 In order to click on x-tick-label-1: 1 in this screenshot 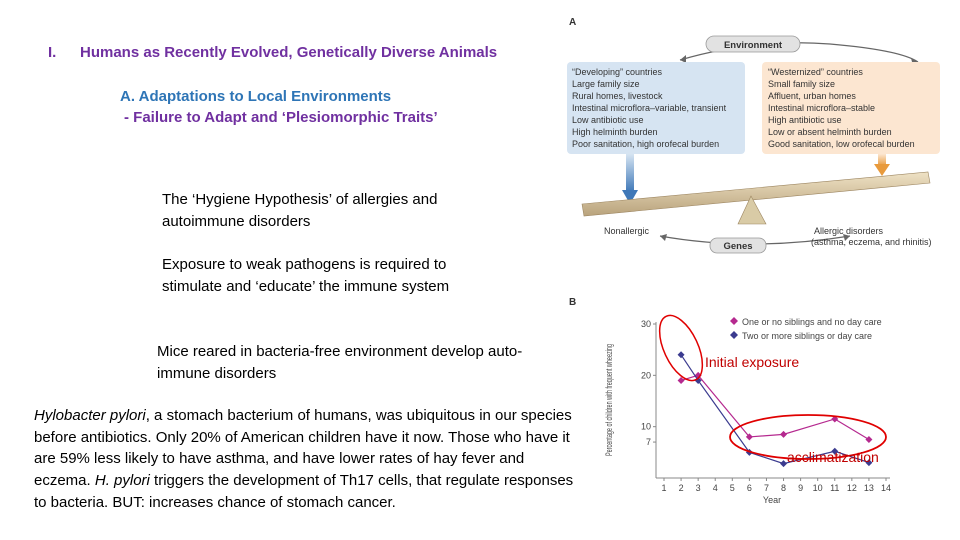, I will do `click(663, 488)`.